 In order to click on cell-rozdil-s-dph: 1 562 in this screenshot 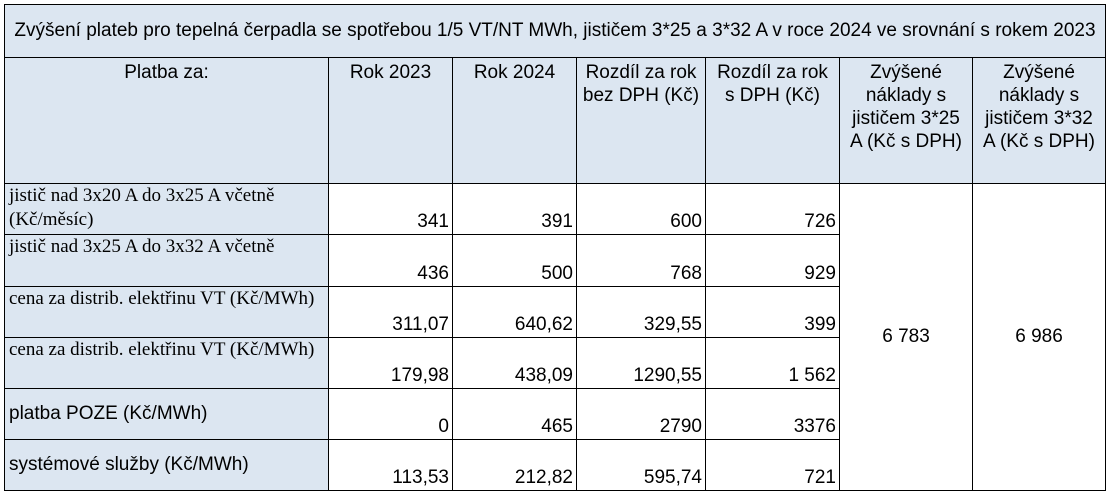, I will do `click(772, 362)`.